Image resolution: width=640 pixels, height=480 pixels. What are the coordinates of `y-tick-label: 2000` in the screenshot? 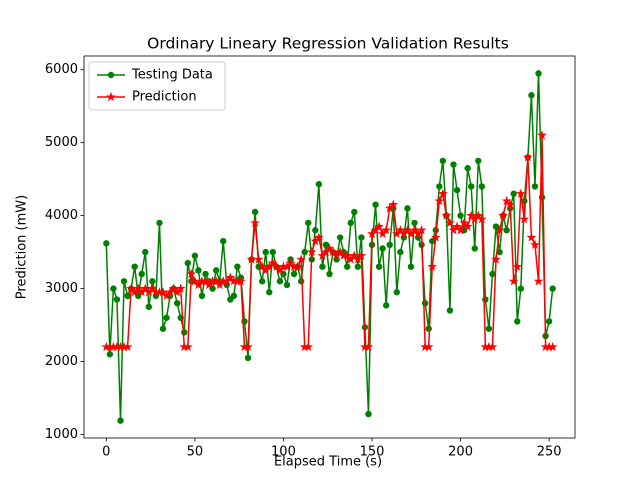 It's located at (61, 361).